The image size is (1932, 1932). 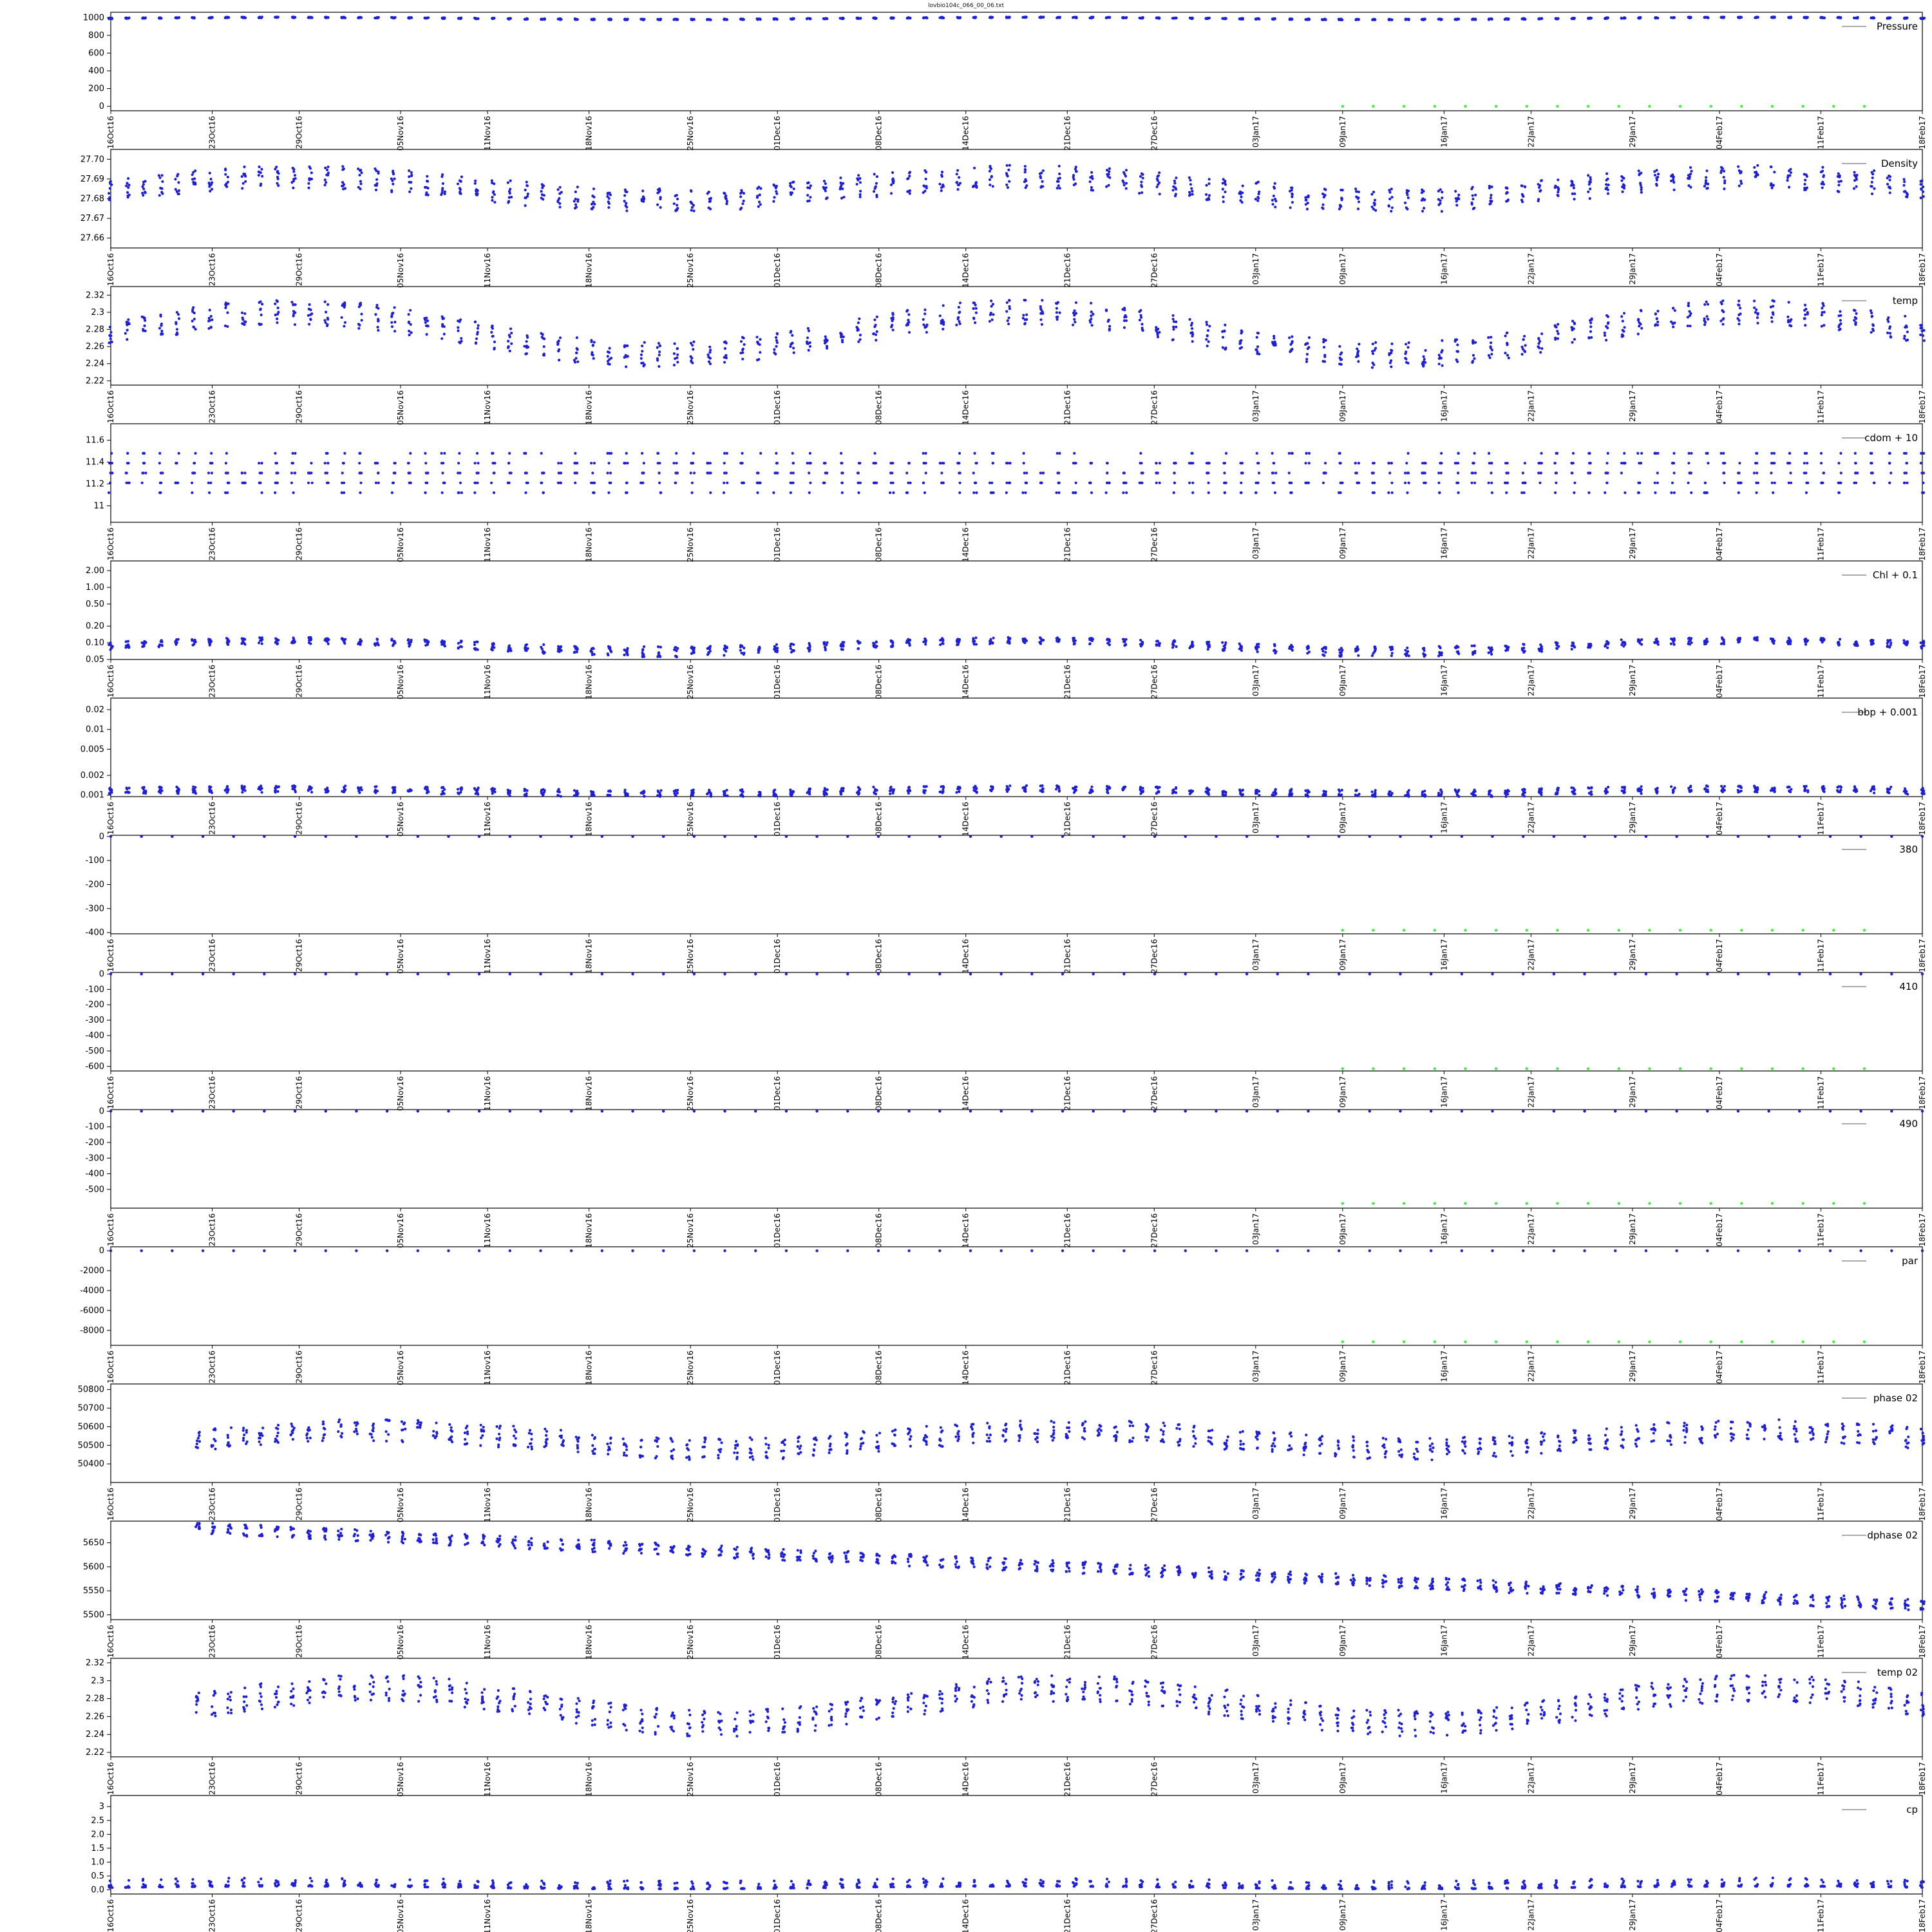 I want to click on x-tick-label: 29Oct16, so click(x=299, y=269).